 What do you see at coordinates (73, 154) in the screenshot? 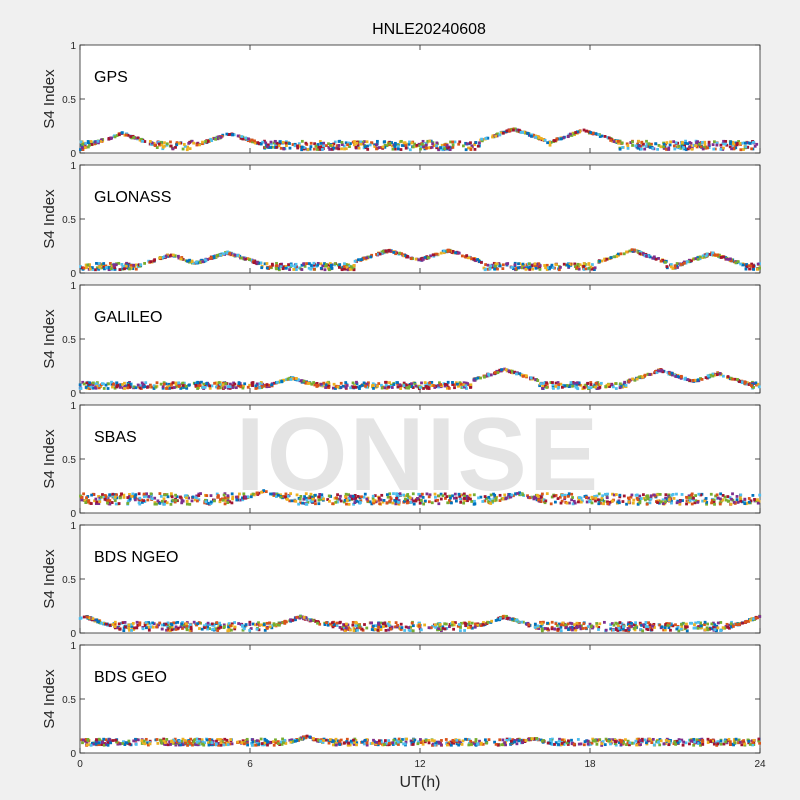
I see `y-tick-label: 0` at bounding box center [73, 154].